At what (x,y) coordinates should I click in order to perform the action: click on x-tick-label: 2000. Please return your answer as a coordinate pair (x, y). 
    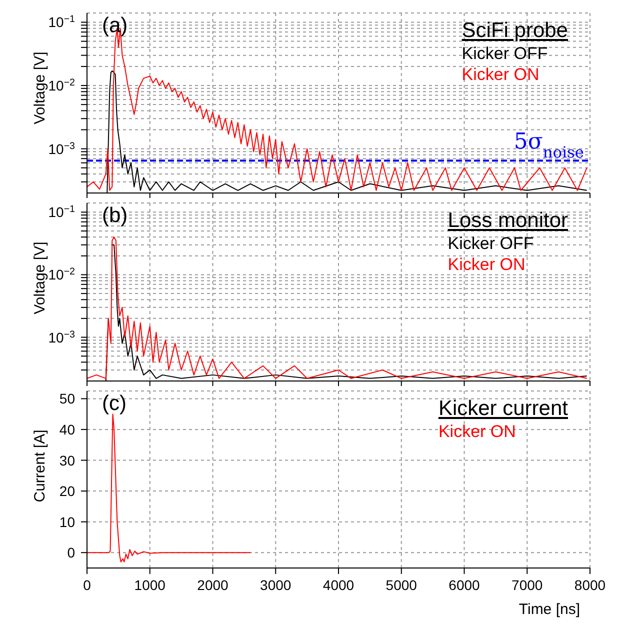
    Looking at the image, I should click on (213, 585).